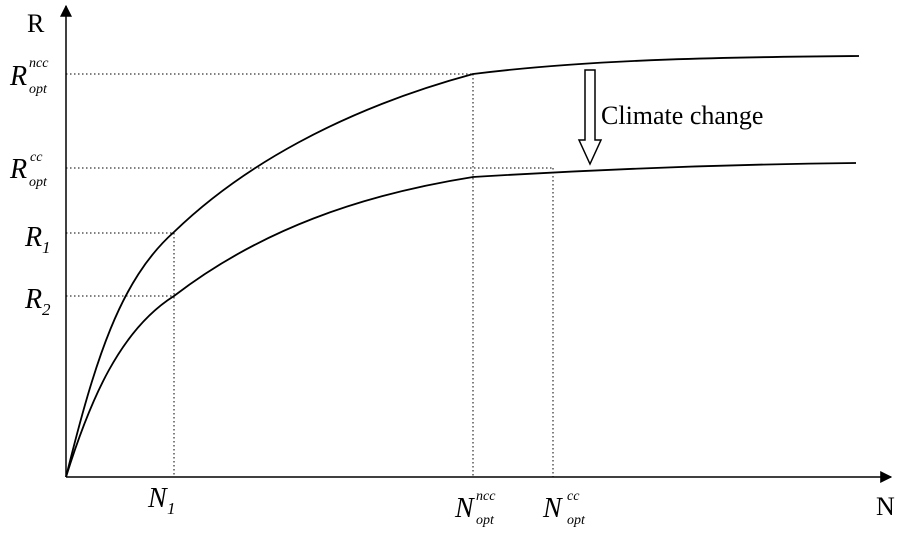 The image size is (897, 535). Describe the element at coordinates (590, 117) in the screenshot. I see `climate-change-arrow-icon` at that location.